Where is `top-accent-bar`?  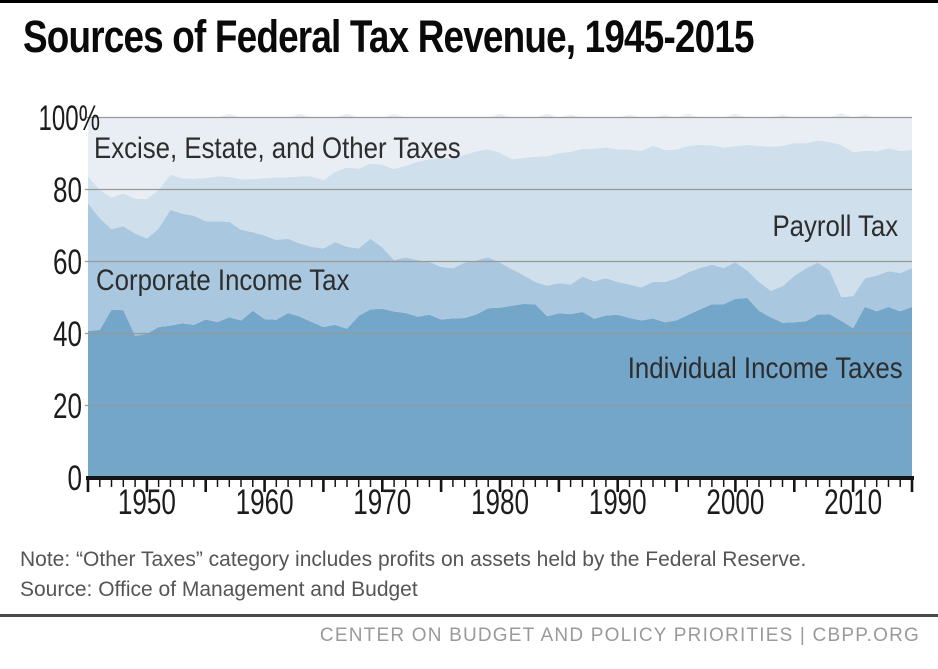 top-accent-bar is located at coordinates (469, 1).